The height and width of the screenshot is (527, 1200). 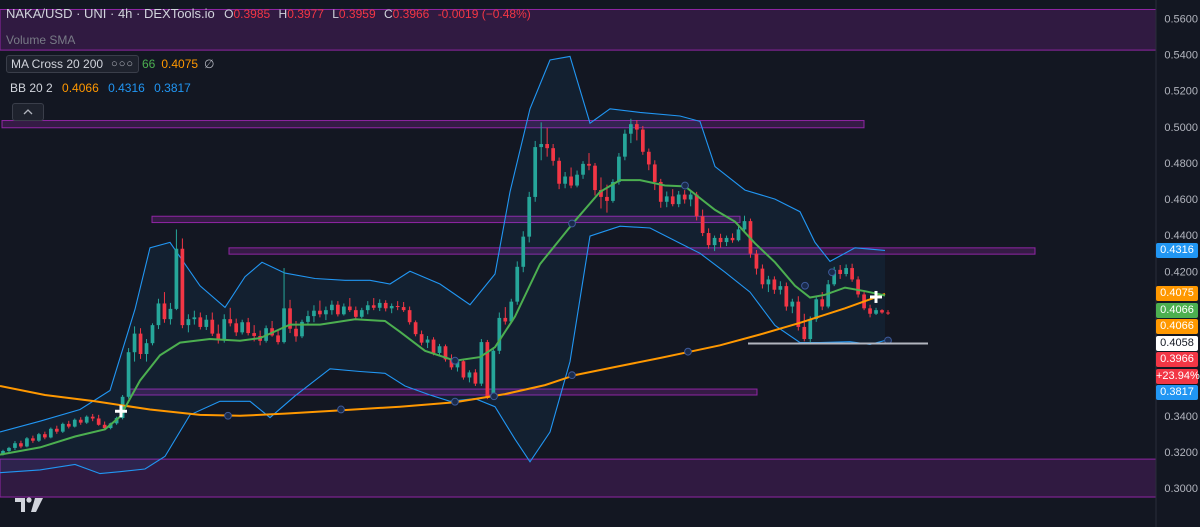 What do you see at coordinates (110, 13) in the screenshot?
I see `symbol-title: NAKA/USD · UNI · 4h · DEXTools.io` at bounding box center [110, 13].